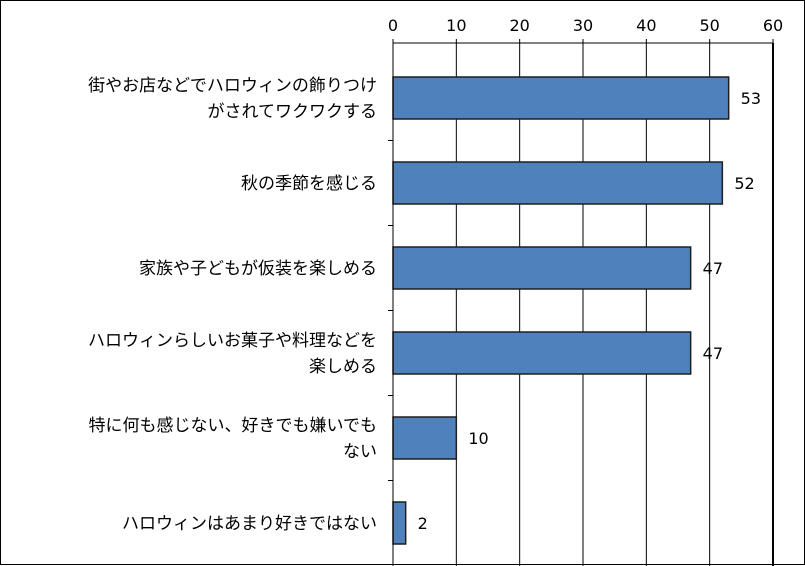 This screenshot has height=566, width=805. Describe the element at coordinates (773, 25) in the screenshot. I see `tick-label: 60` at that location.